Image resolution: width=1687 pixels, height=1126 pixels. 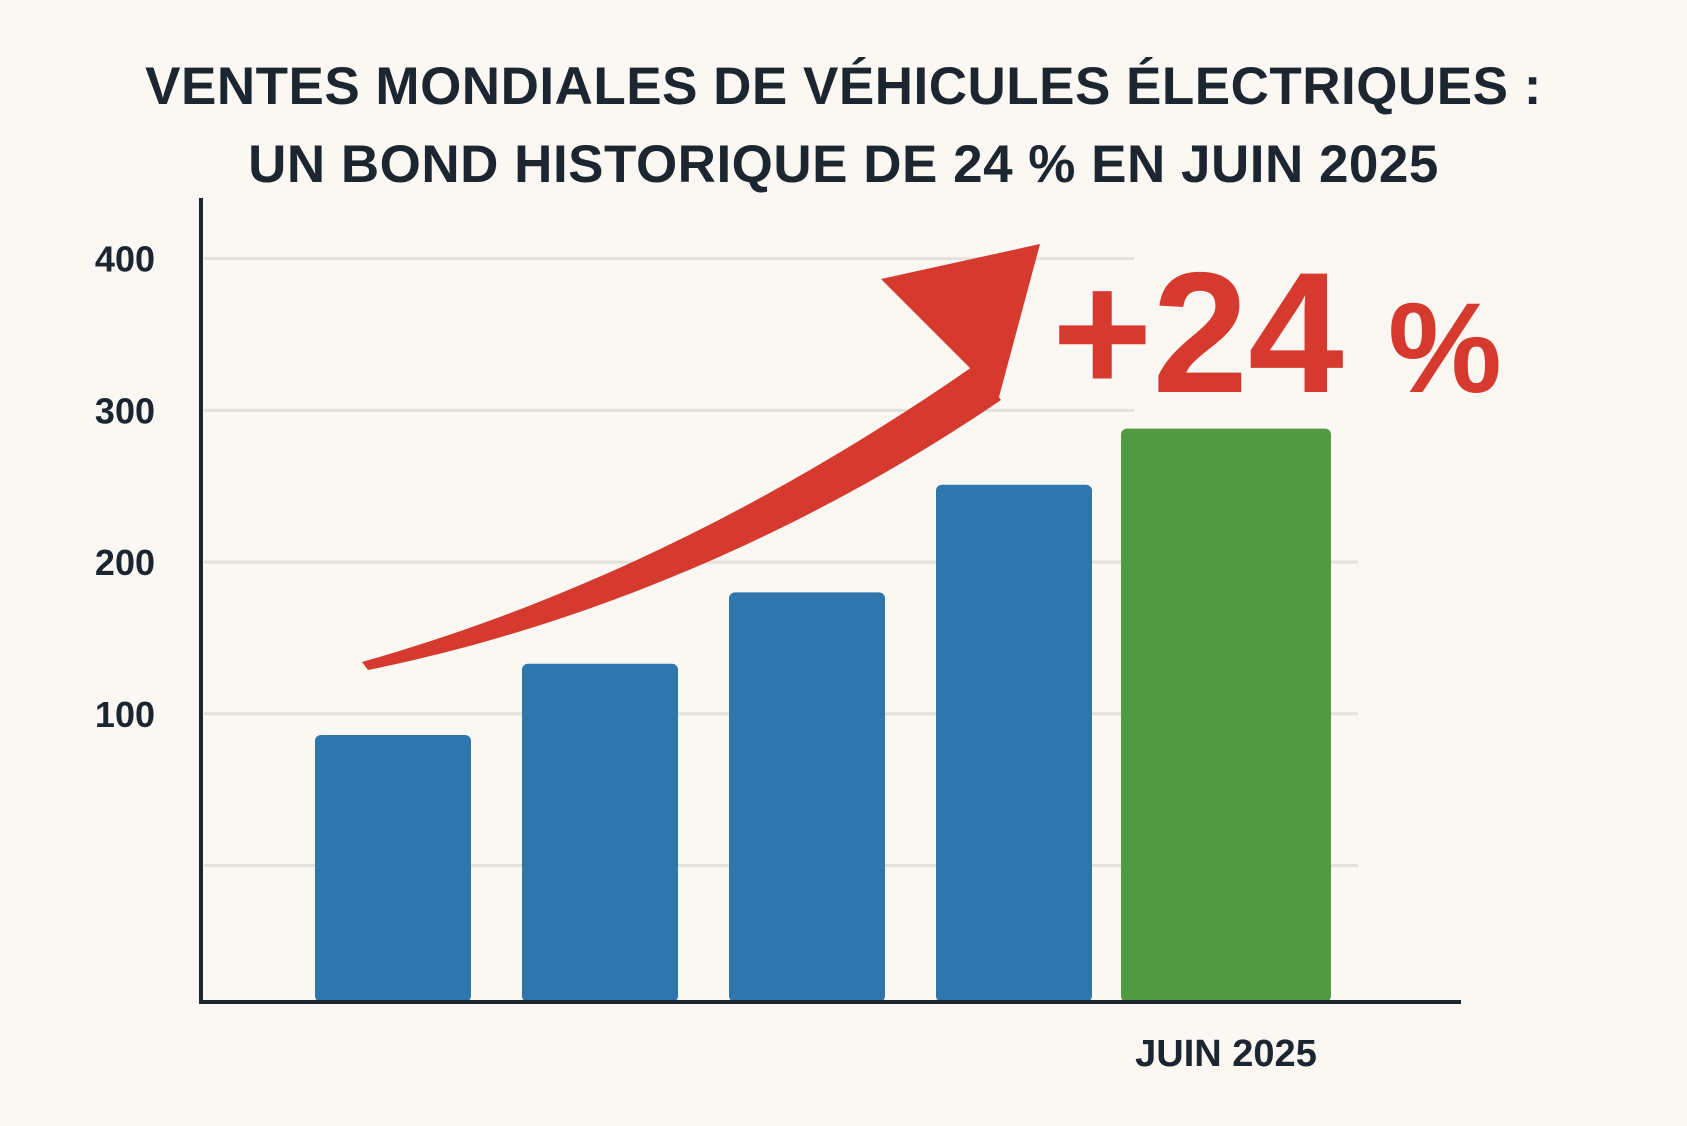 I want to click on x-tick-label-4: JUIN 2025, so click(x=1226, y=1054).